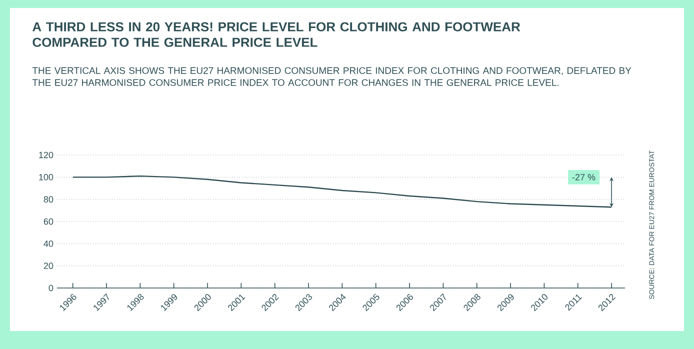 This screenshot has height=349, width=694. I want to click on chart-title: A THIRD LESS IN 20 YEARS! PRICE LEVEL FOR CLOTHING AND FOOTWEAR COMPARED TO THE GENERAL PRICE LEVEL, so click(276, 34).